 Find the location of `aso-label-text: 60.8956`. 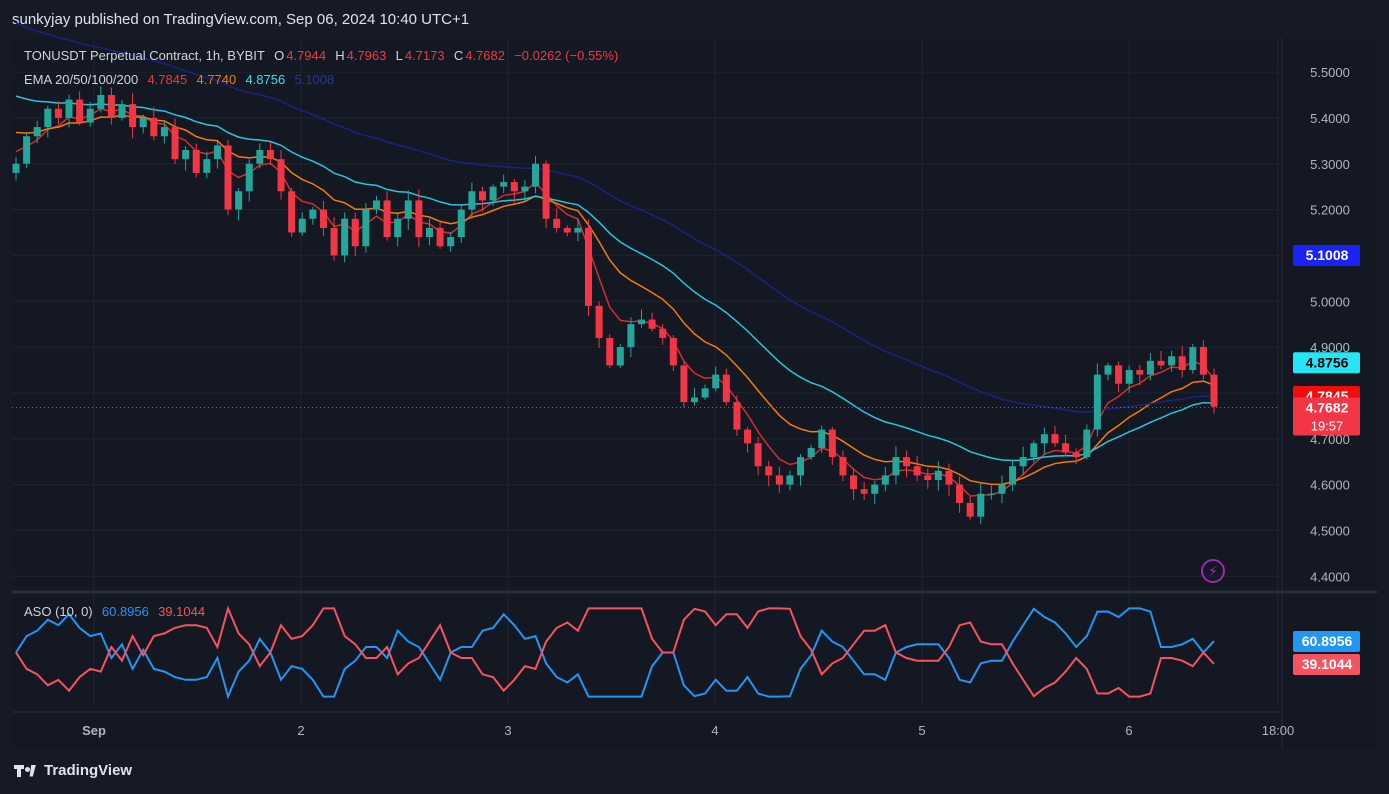

aso-label-text: 60.8956 is located at coordinates (1327, 641).